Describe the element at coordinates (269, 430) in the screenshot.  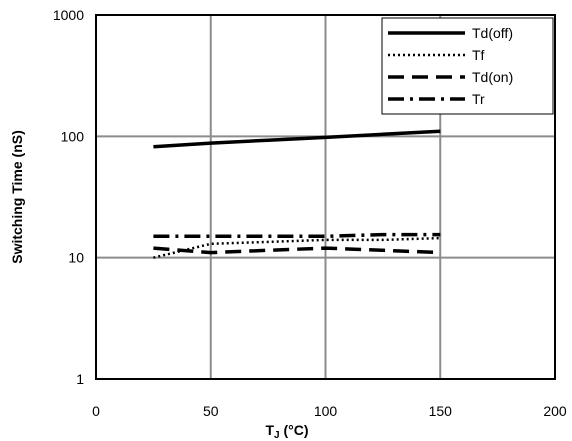
I see `x-axis-label-main: T` at that location.